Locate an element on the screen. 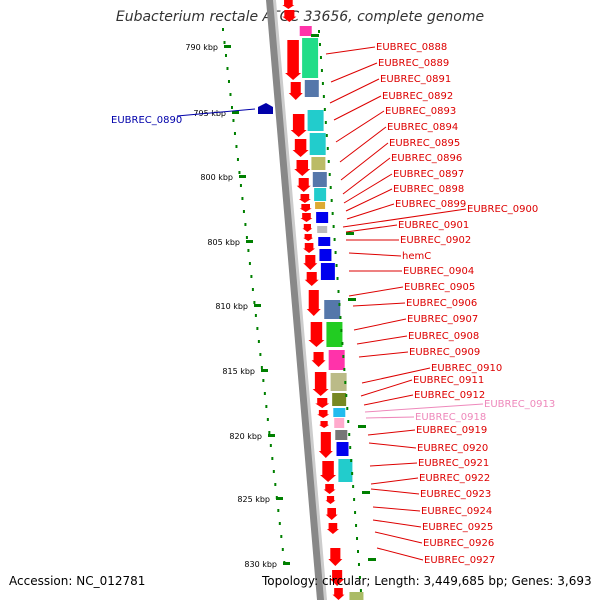 The width and height of the screenshot is (600, 600). gene-arrow-reverse is located at coordinates (265, 108).